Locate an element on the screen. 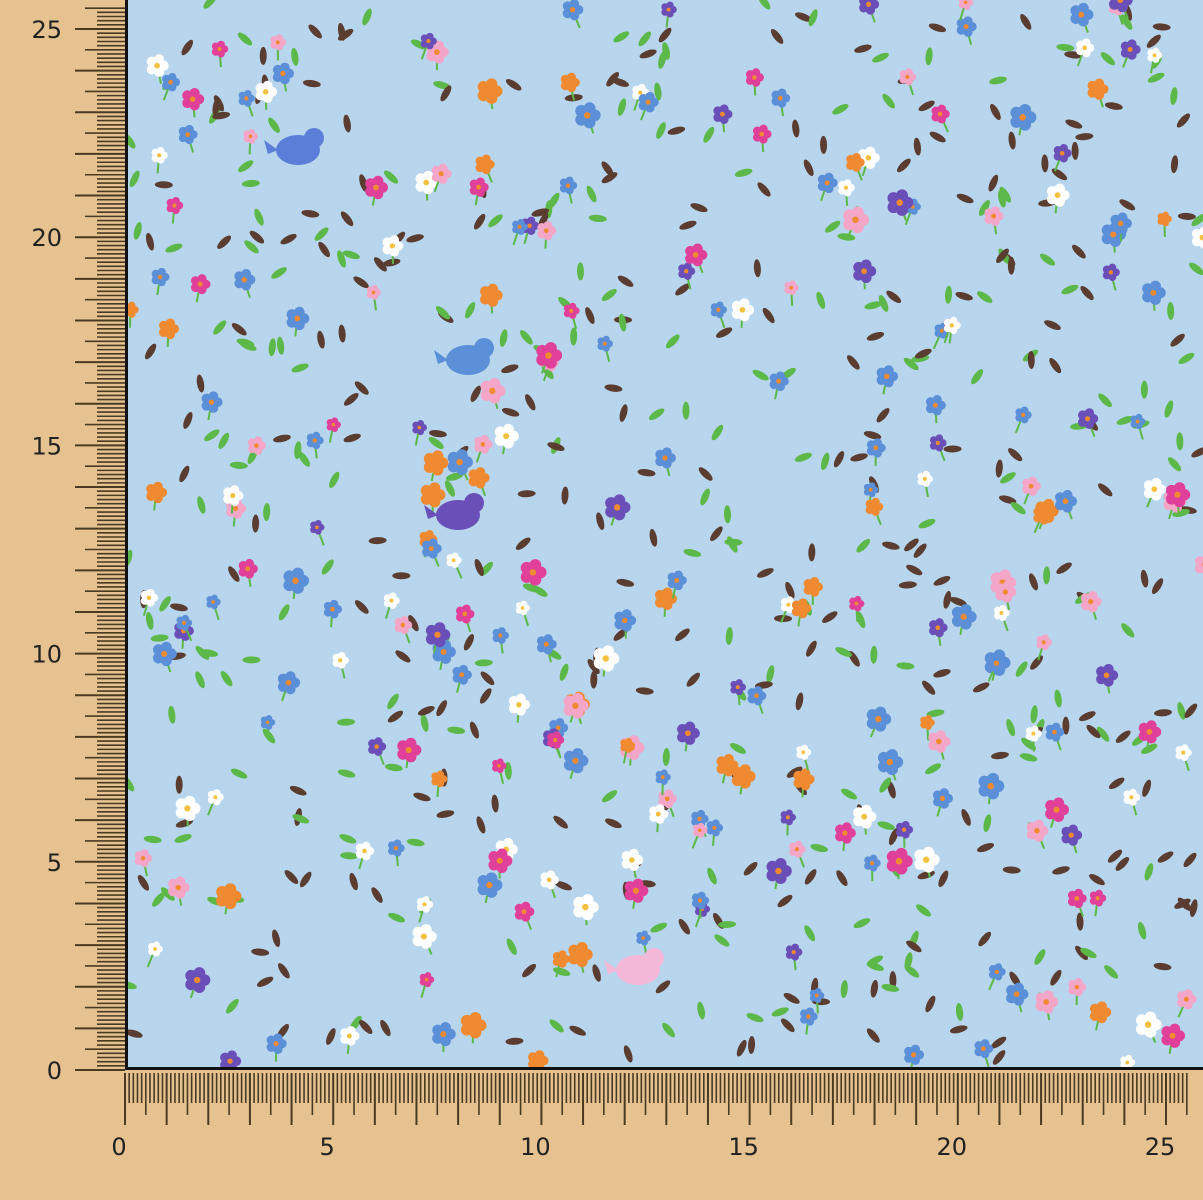 This screenshot has height=1200, width=1203. x-ruler-label: 25 is located at coordinates (1160, 1147).